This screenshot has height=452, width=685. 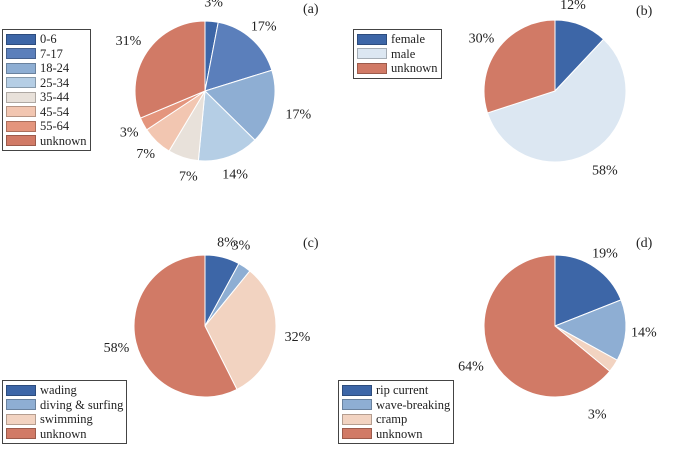 I want to click on legend-label: diving & surfing, so click(x=82, y=404).